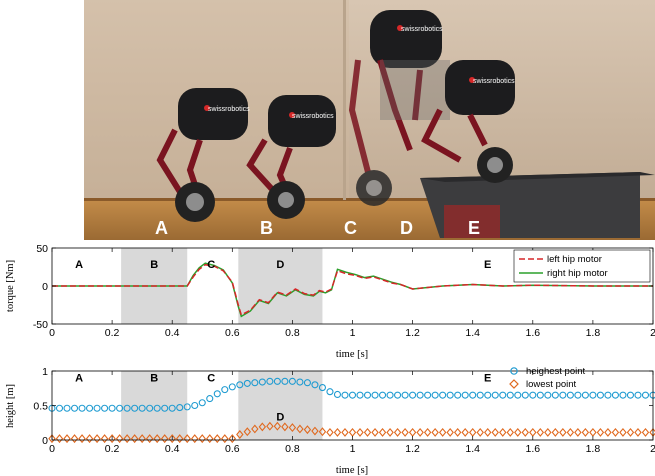  What do you see at coordinates (474, 228) in the screenshot?
I see `photo-label-e: E` at bounding box center [474, 228].